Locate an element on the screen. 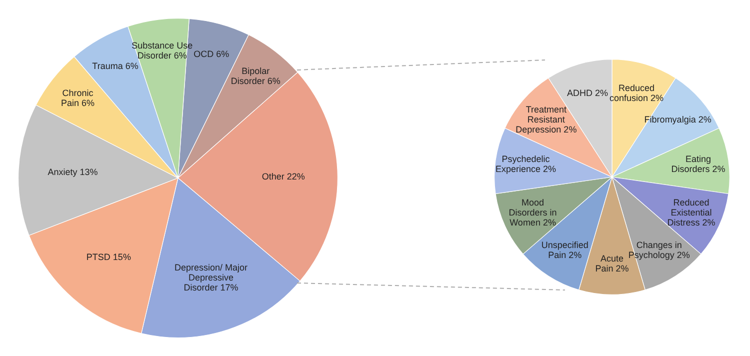  slice-label: Fibromyalgia 2% is located at coordinates (678, 119).